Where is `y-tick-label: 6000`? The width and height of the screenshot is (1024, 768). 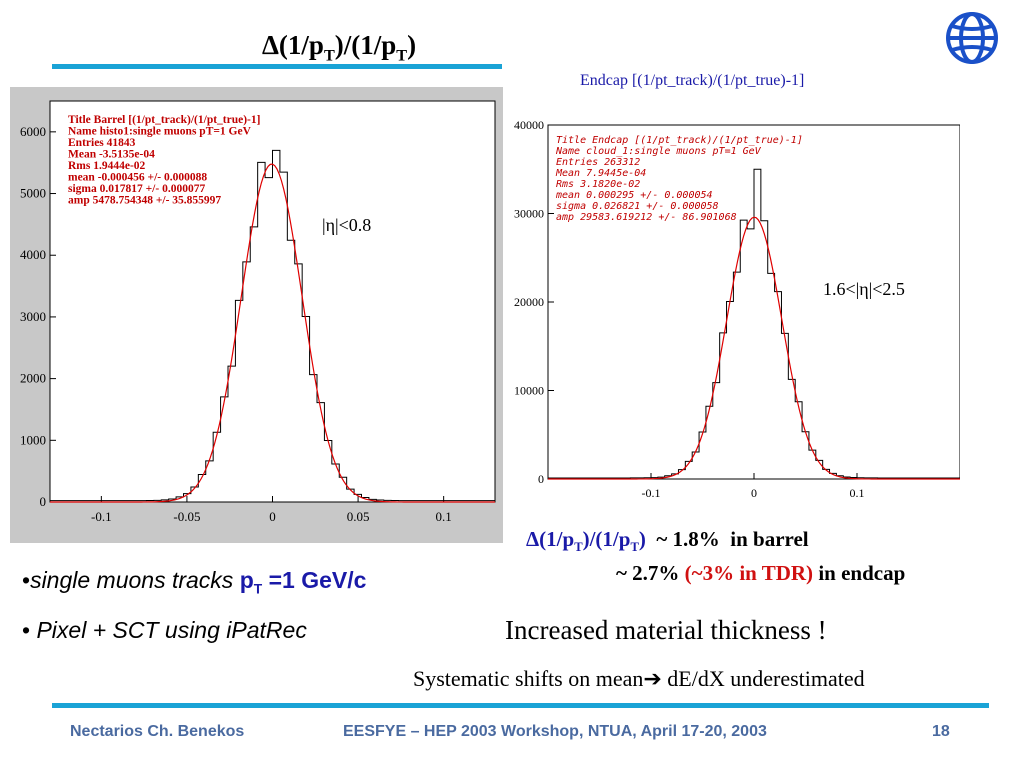 y-tick-label: 6000 is located at coordinates (33, 131).